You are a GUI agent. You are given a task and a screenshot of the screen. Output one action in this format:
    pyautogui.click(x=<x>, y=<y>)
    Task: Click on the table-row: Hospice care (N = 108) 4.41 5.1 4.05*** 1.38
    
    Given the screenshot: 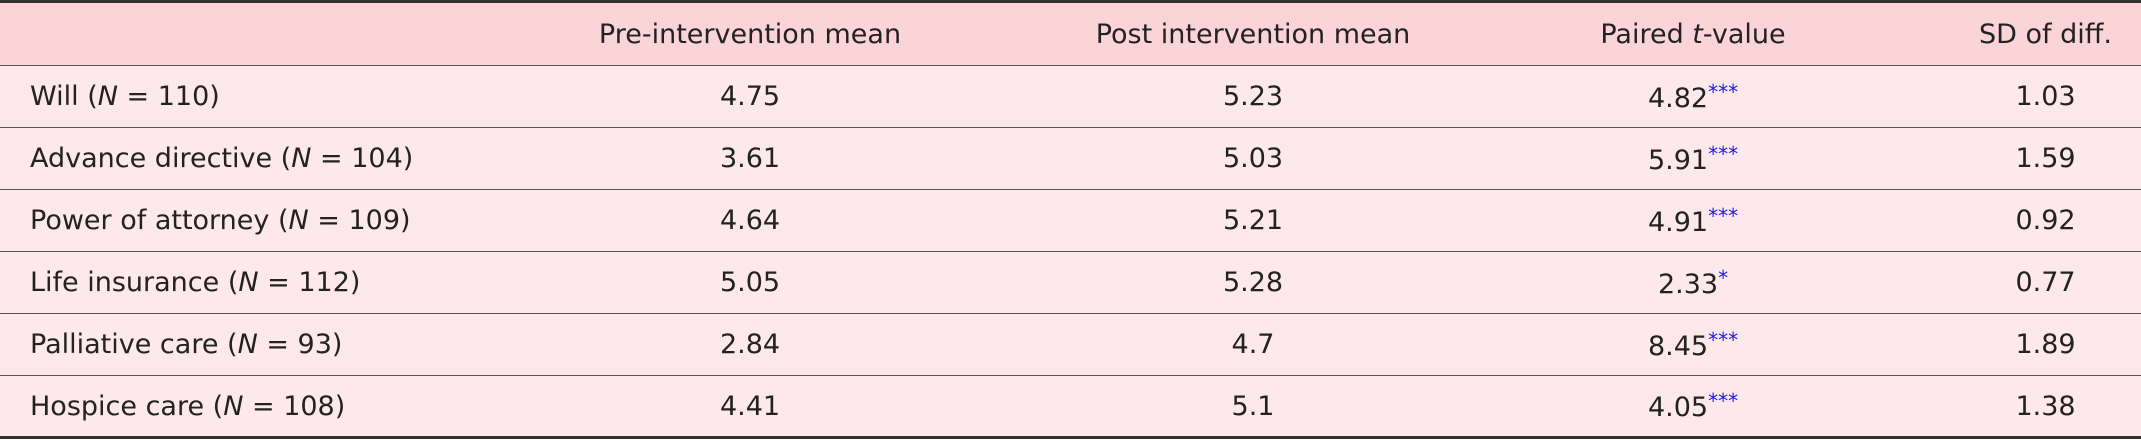 What is the action you would take?
    pyautogui.click(x=1070, y=406)
    